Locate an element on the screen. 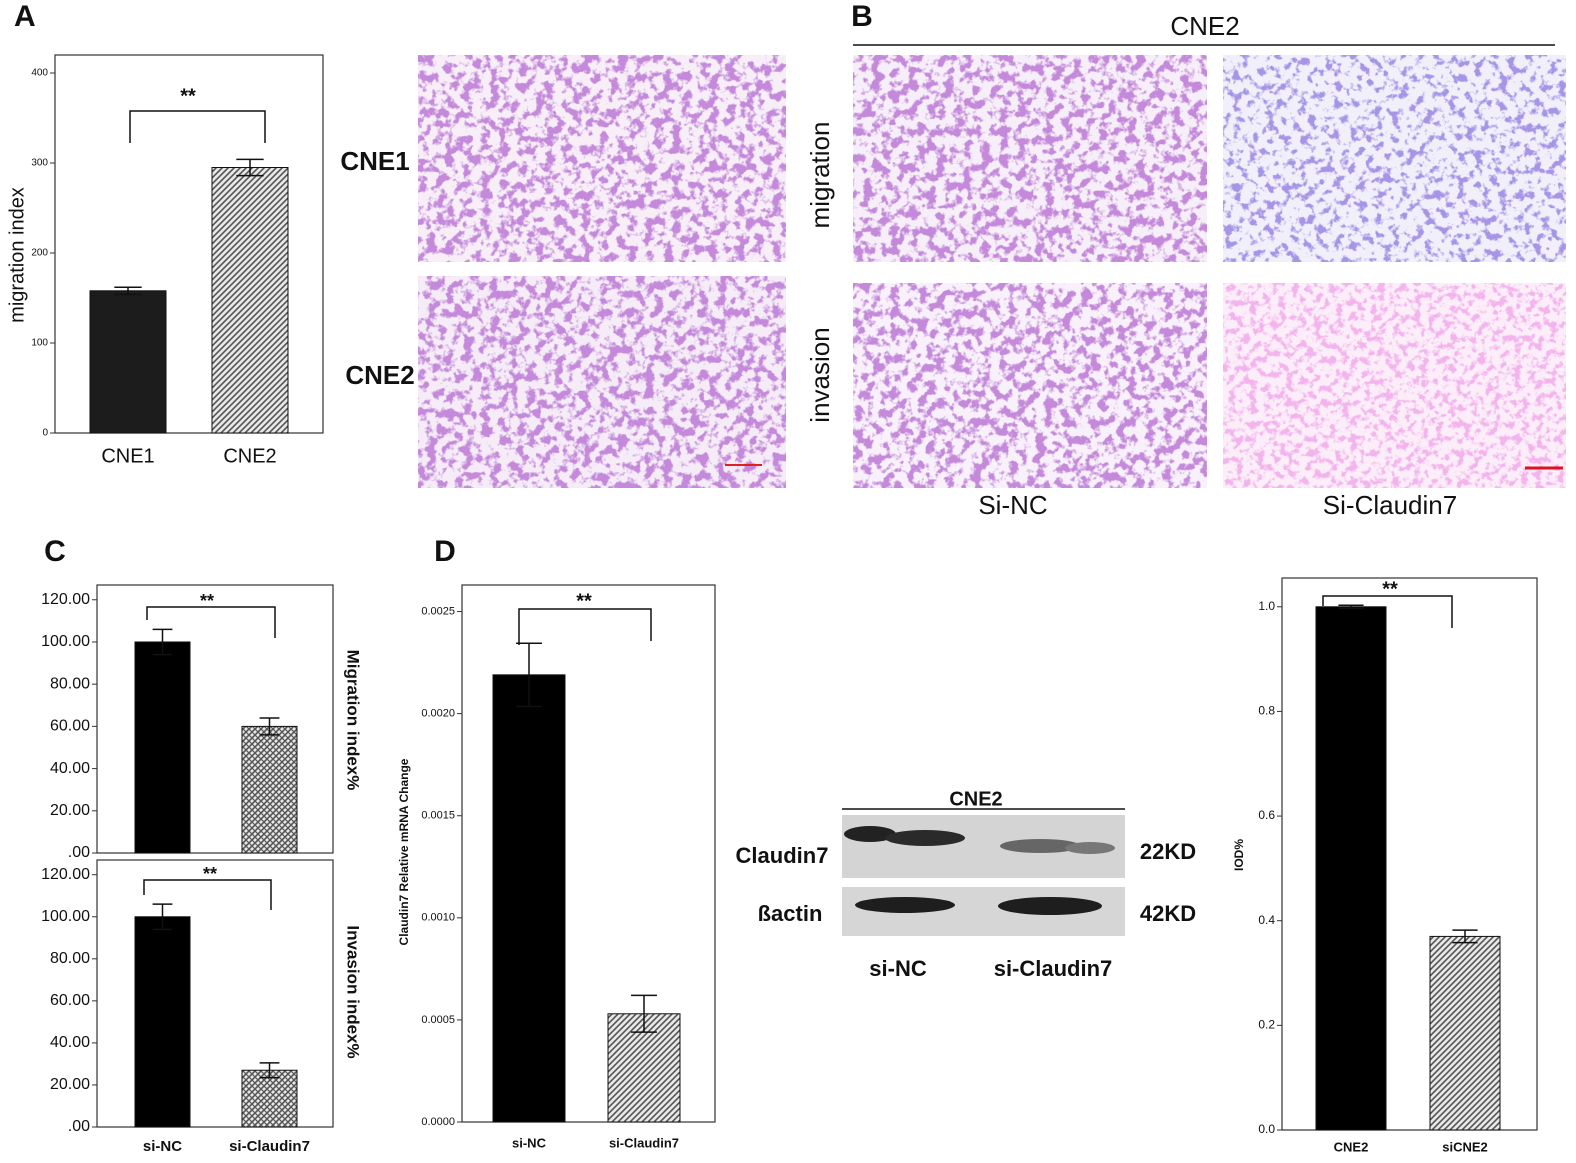  panel-label: C is located at coordinates (55, 551).